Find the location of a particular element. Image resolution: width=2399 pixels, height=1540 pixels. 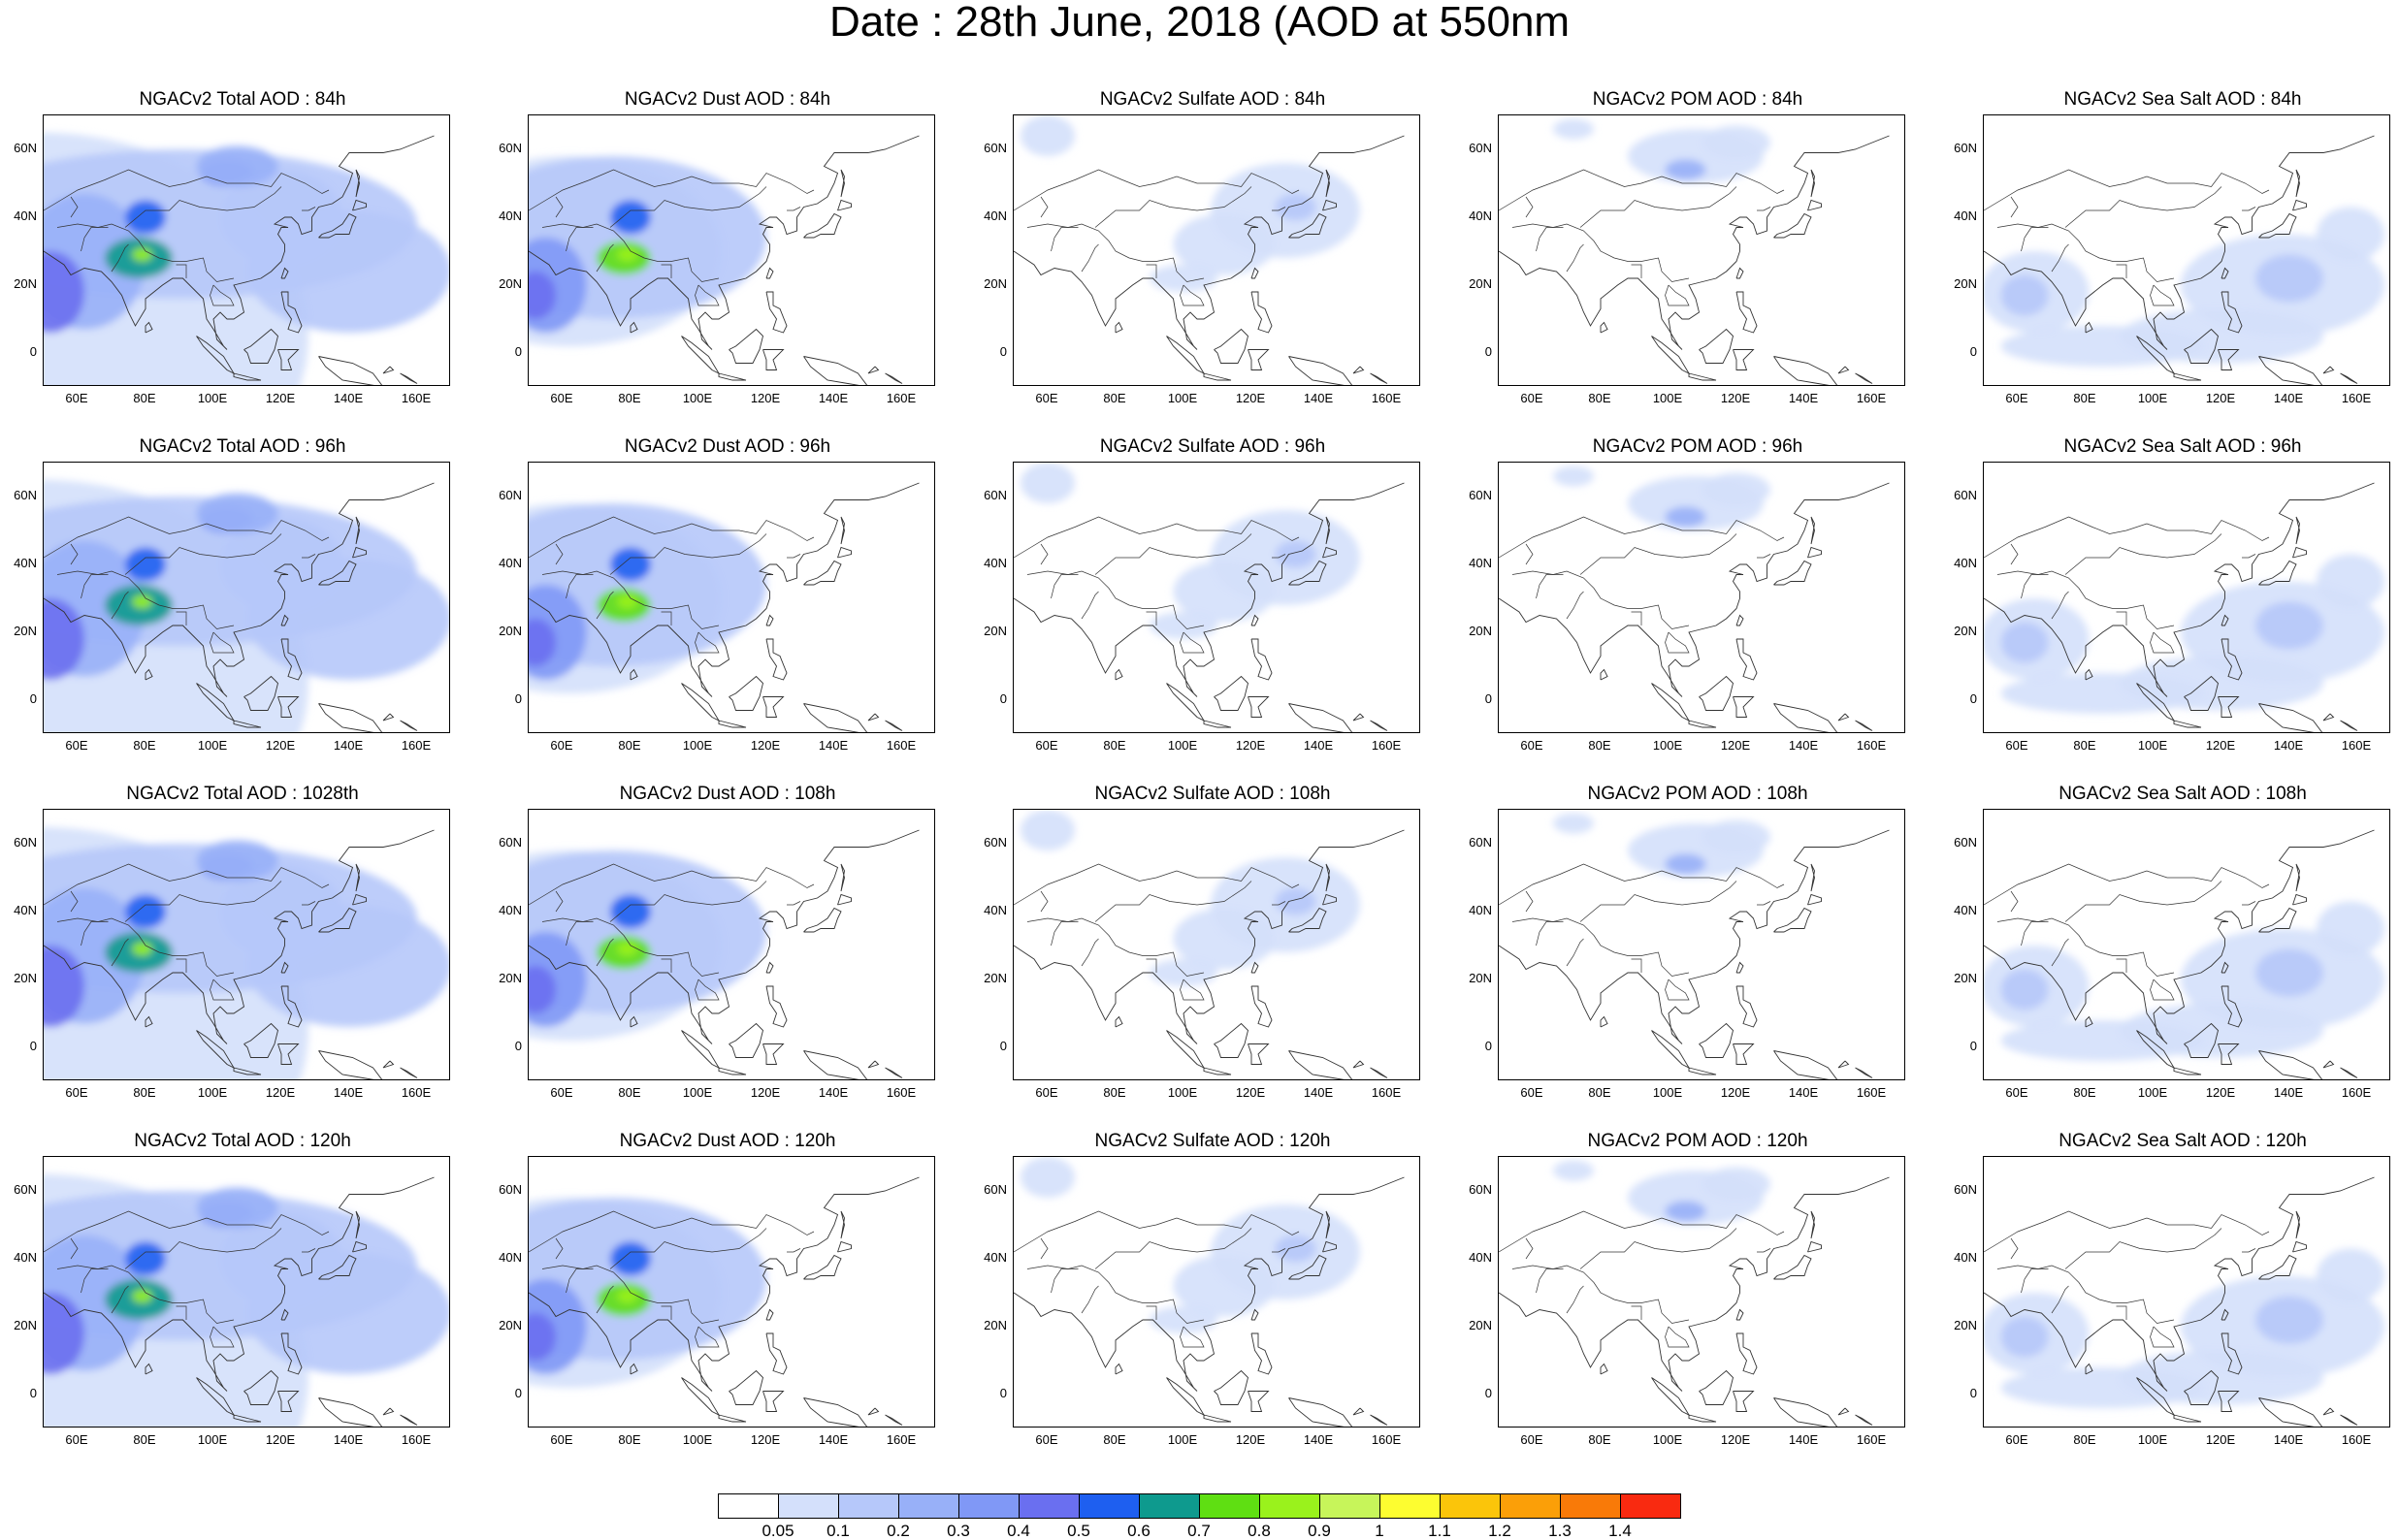

colorbar-label: 0.2 is located at coordinates (898, 1531).